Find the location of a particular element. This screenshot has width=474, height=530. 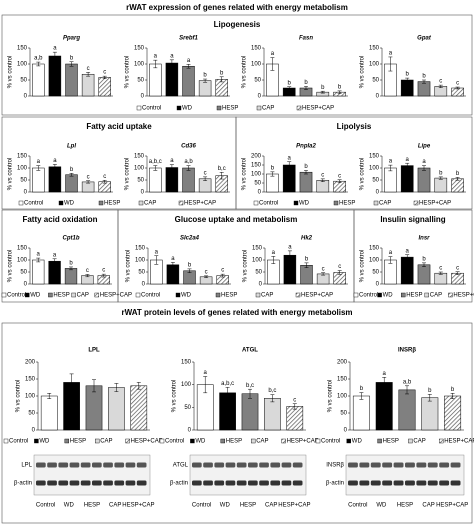

significance-label: a,b is located at coordinates (38, 59).